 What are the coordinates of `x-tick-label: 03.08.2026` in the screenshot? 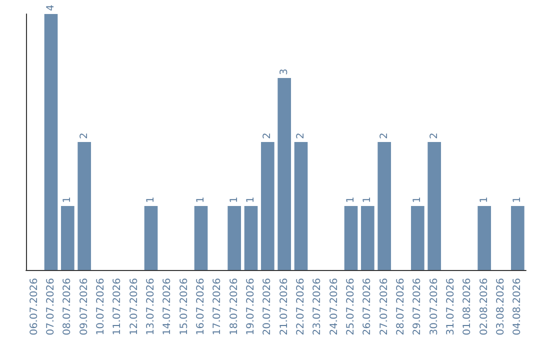 It's located at (501, 307).